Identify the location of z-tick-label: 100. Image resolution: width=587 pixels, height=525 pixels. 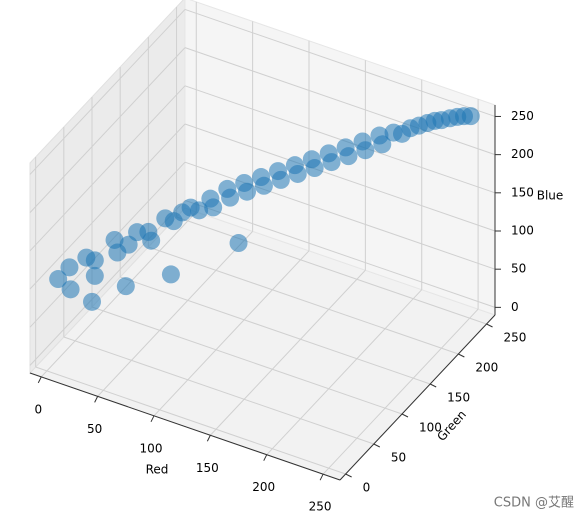
(522, 231).